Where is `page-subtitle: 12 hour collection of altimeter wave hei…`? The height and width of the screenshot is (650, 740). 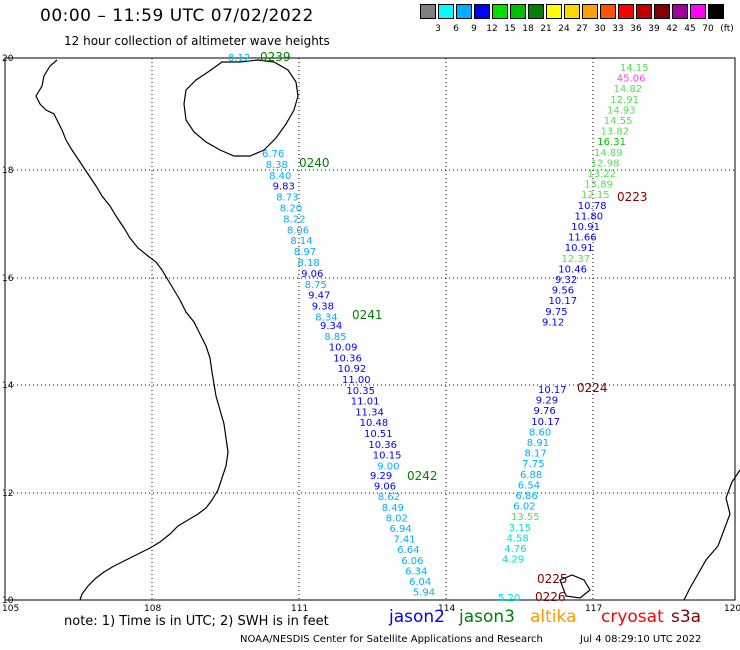 page-subtitle: 12 hour collection of altimeter wave hei… is located at coordinates (197, 41).